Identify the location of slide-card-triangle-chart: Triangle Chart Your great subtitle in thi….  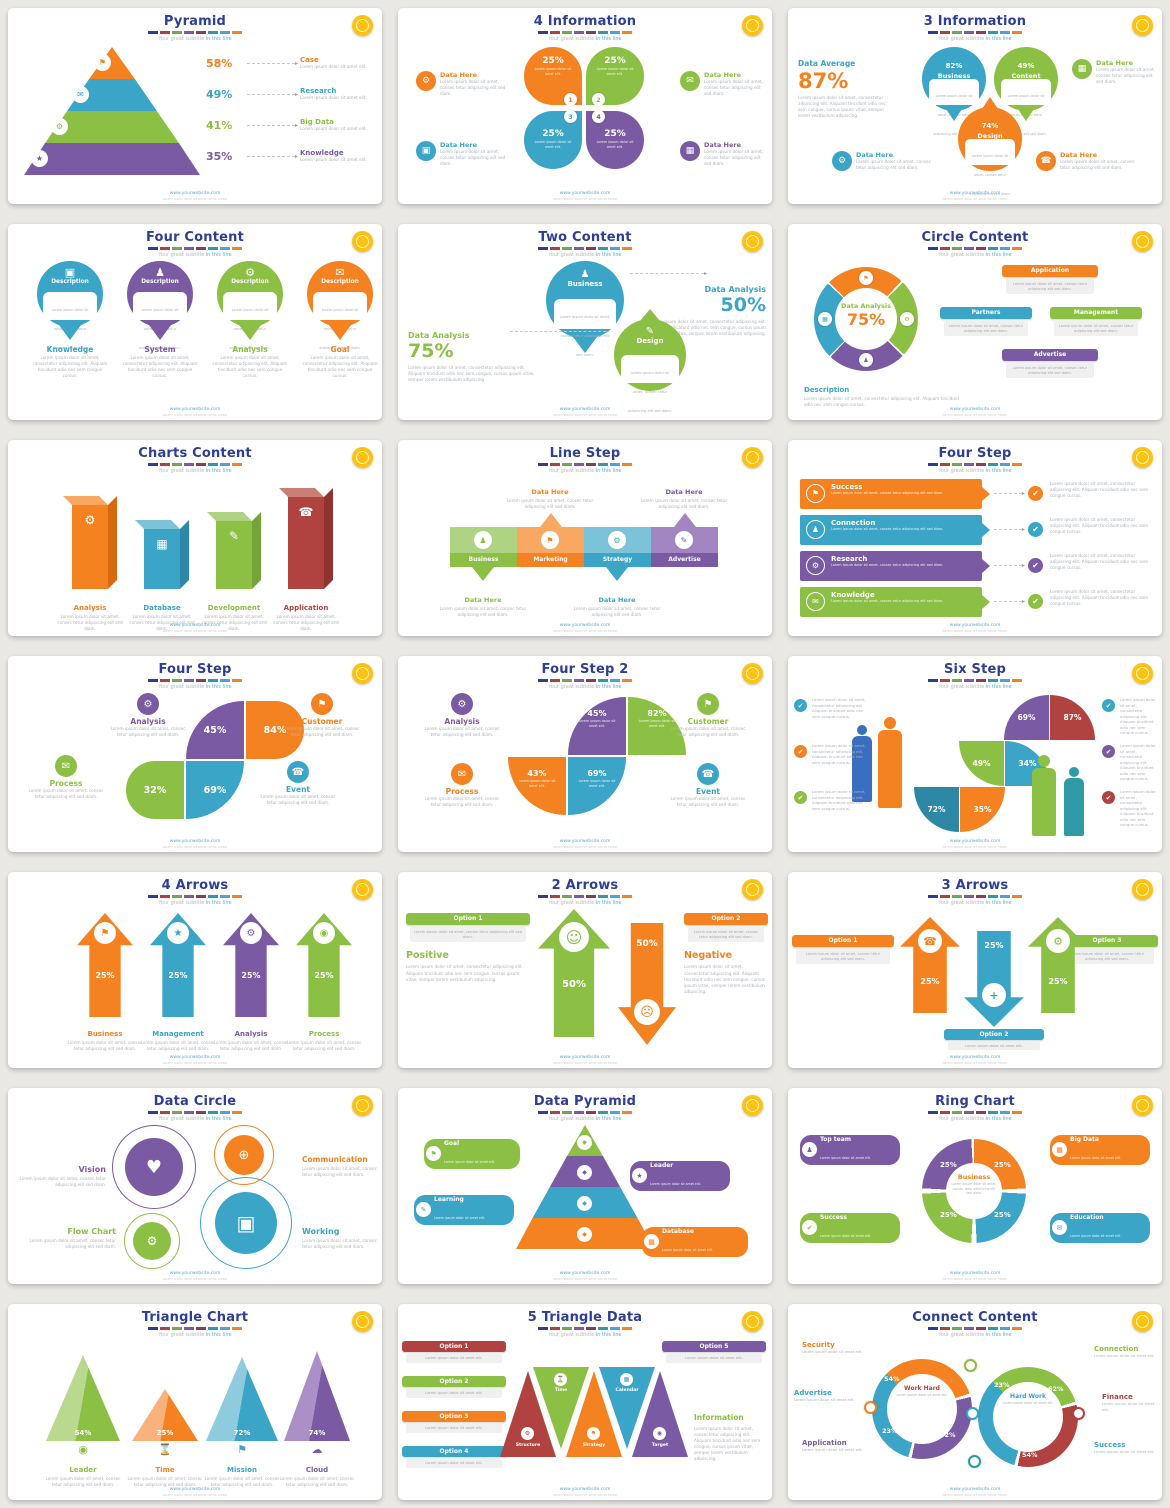
(195, 1402).